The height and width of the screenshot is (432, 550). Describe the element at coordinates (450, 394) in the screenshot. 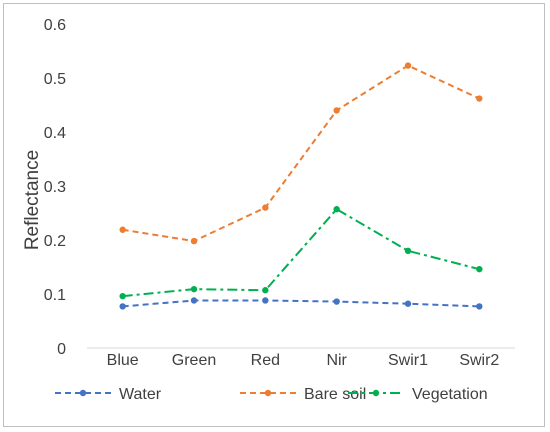

I see `legend-label: Vegetation` at that location.